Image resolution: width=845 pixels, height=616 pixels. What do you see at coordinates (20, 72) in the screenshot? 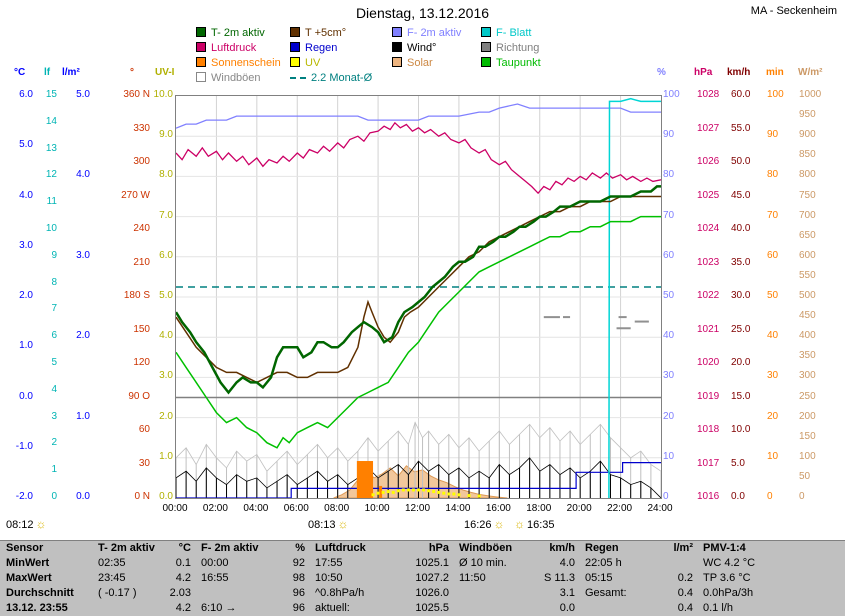
I see `axis-header-temp: °C` at bounding box center [20, 72].